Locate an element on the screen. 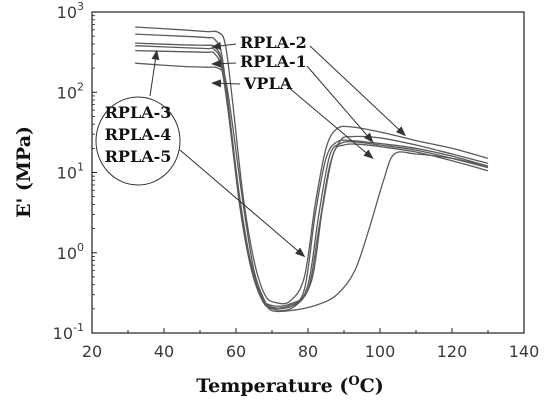 This screenshot has height=409, width=550. group-ellipse is located at coordinates (138, 141).